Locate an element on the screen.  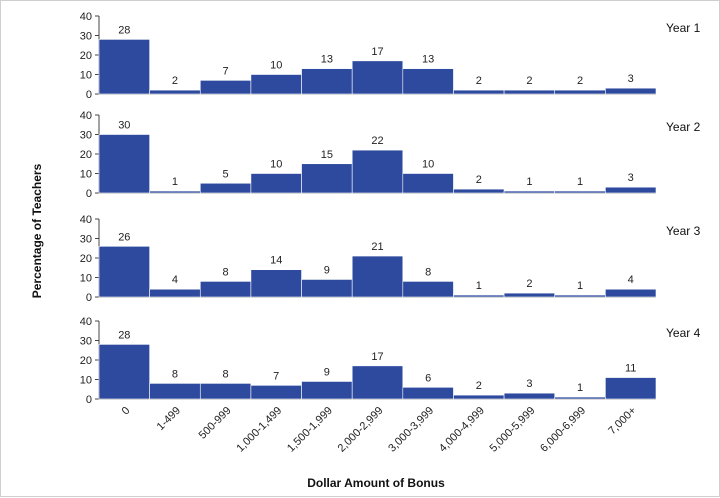
x-tick-label: 2,000-2,999 is located at coordinates (361, 430).